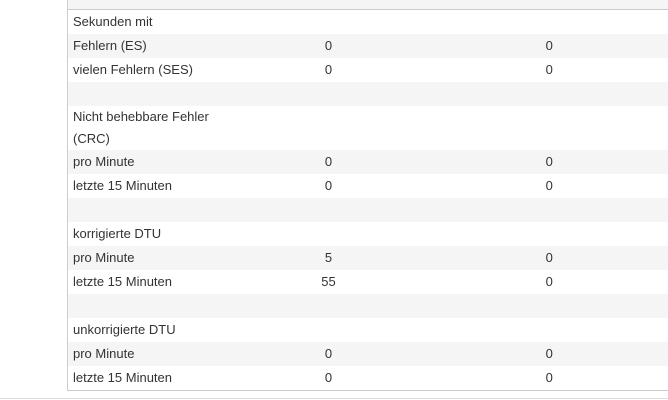  I want to click on row-label: korrigierte DTU, so click(117, 233).